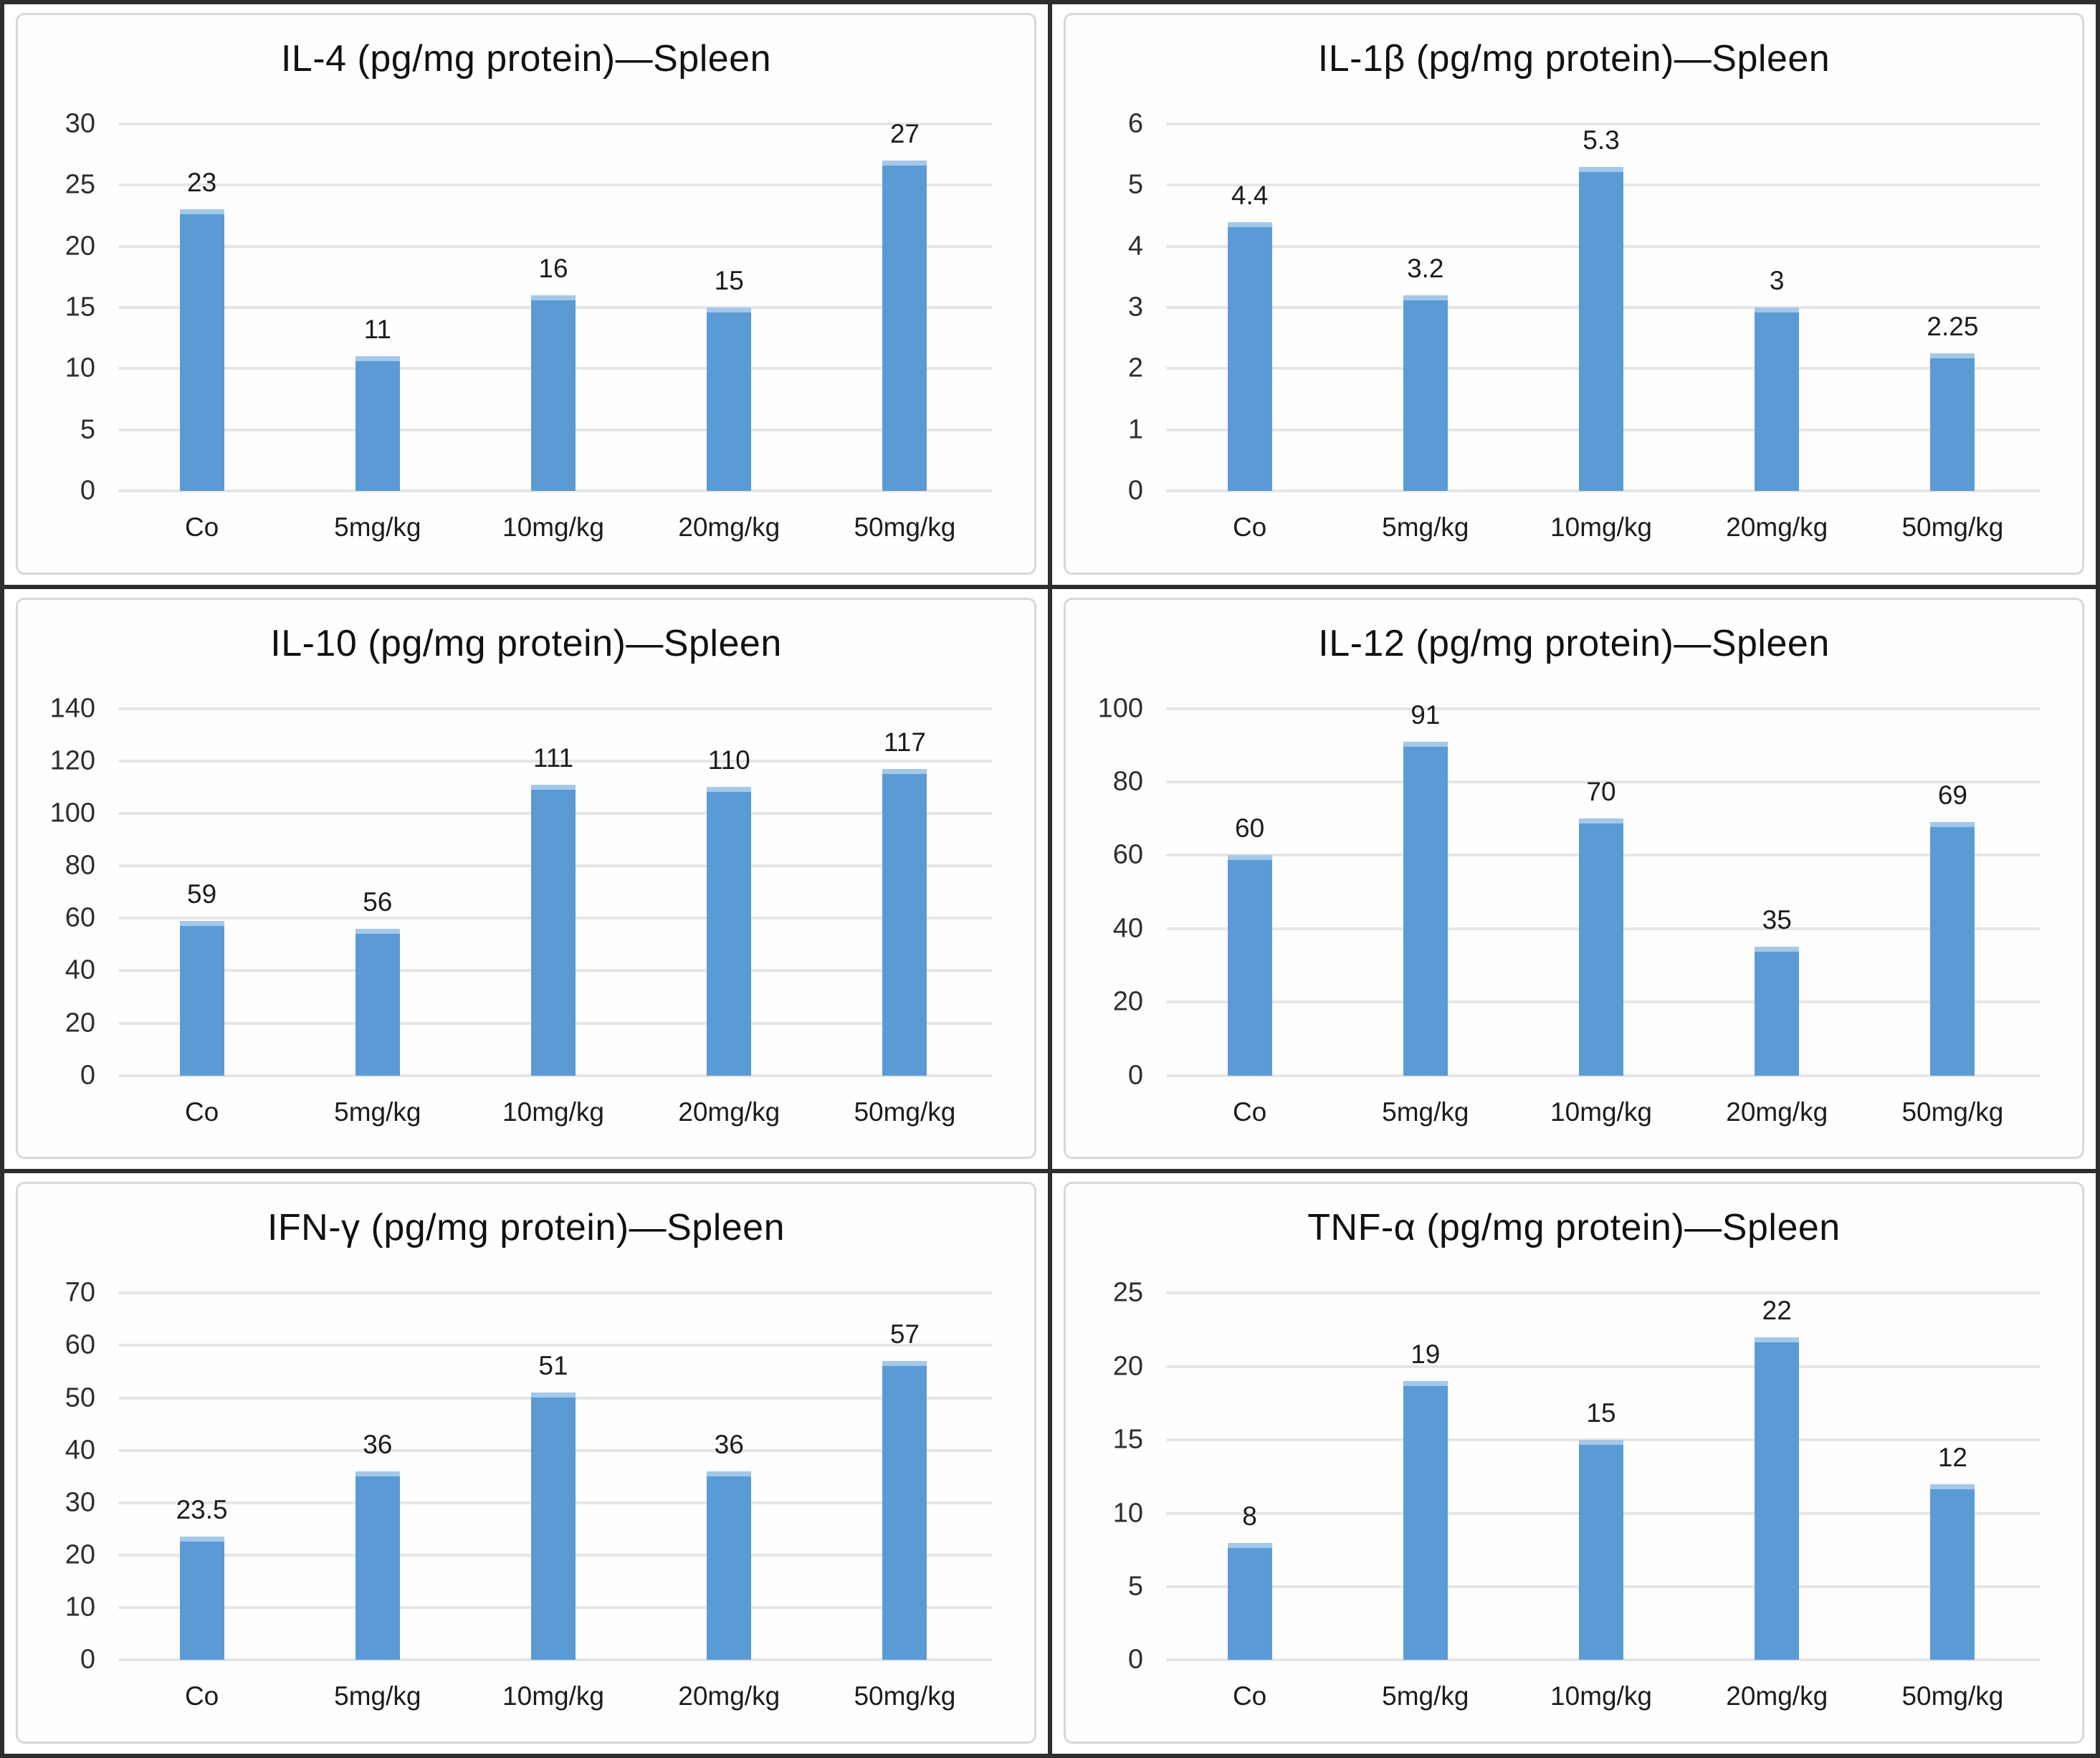 The image size is (2100, 1758). What do you see at coordinates (1249, 1516) in the screenshot?
I see `bar-value-label: 8` at bounding box center [1249, 1516].